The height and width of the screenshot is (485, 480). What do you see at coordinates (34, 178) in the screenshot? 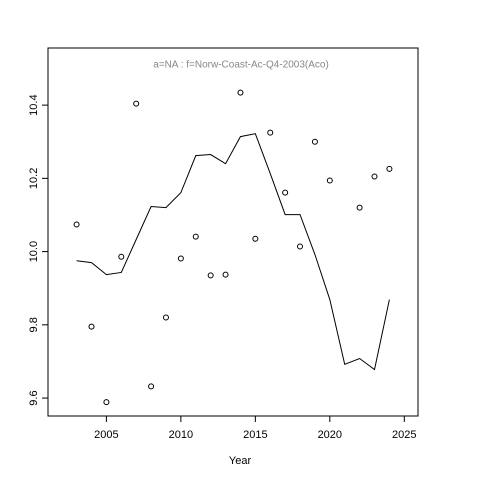
I see `y-tick-label: 10.2` at bounding box center [34, 178].